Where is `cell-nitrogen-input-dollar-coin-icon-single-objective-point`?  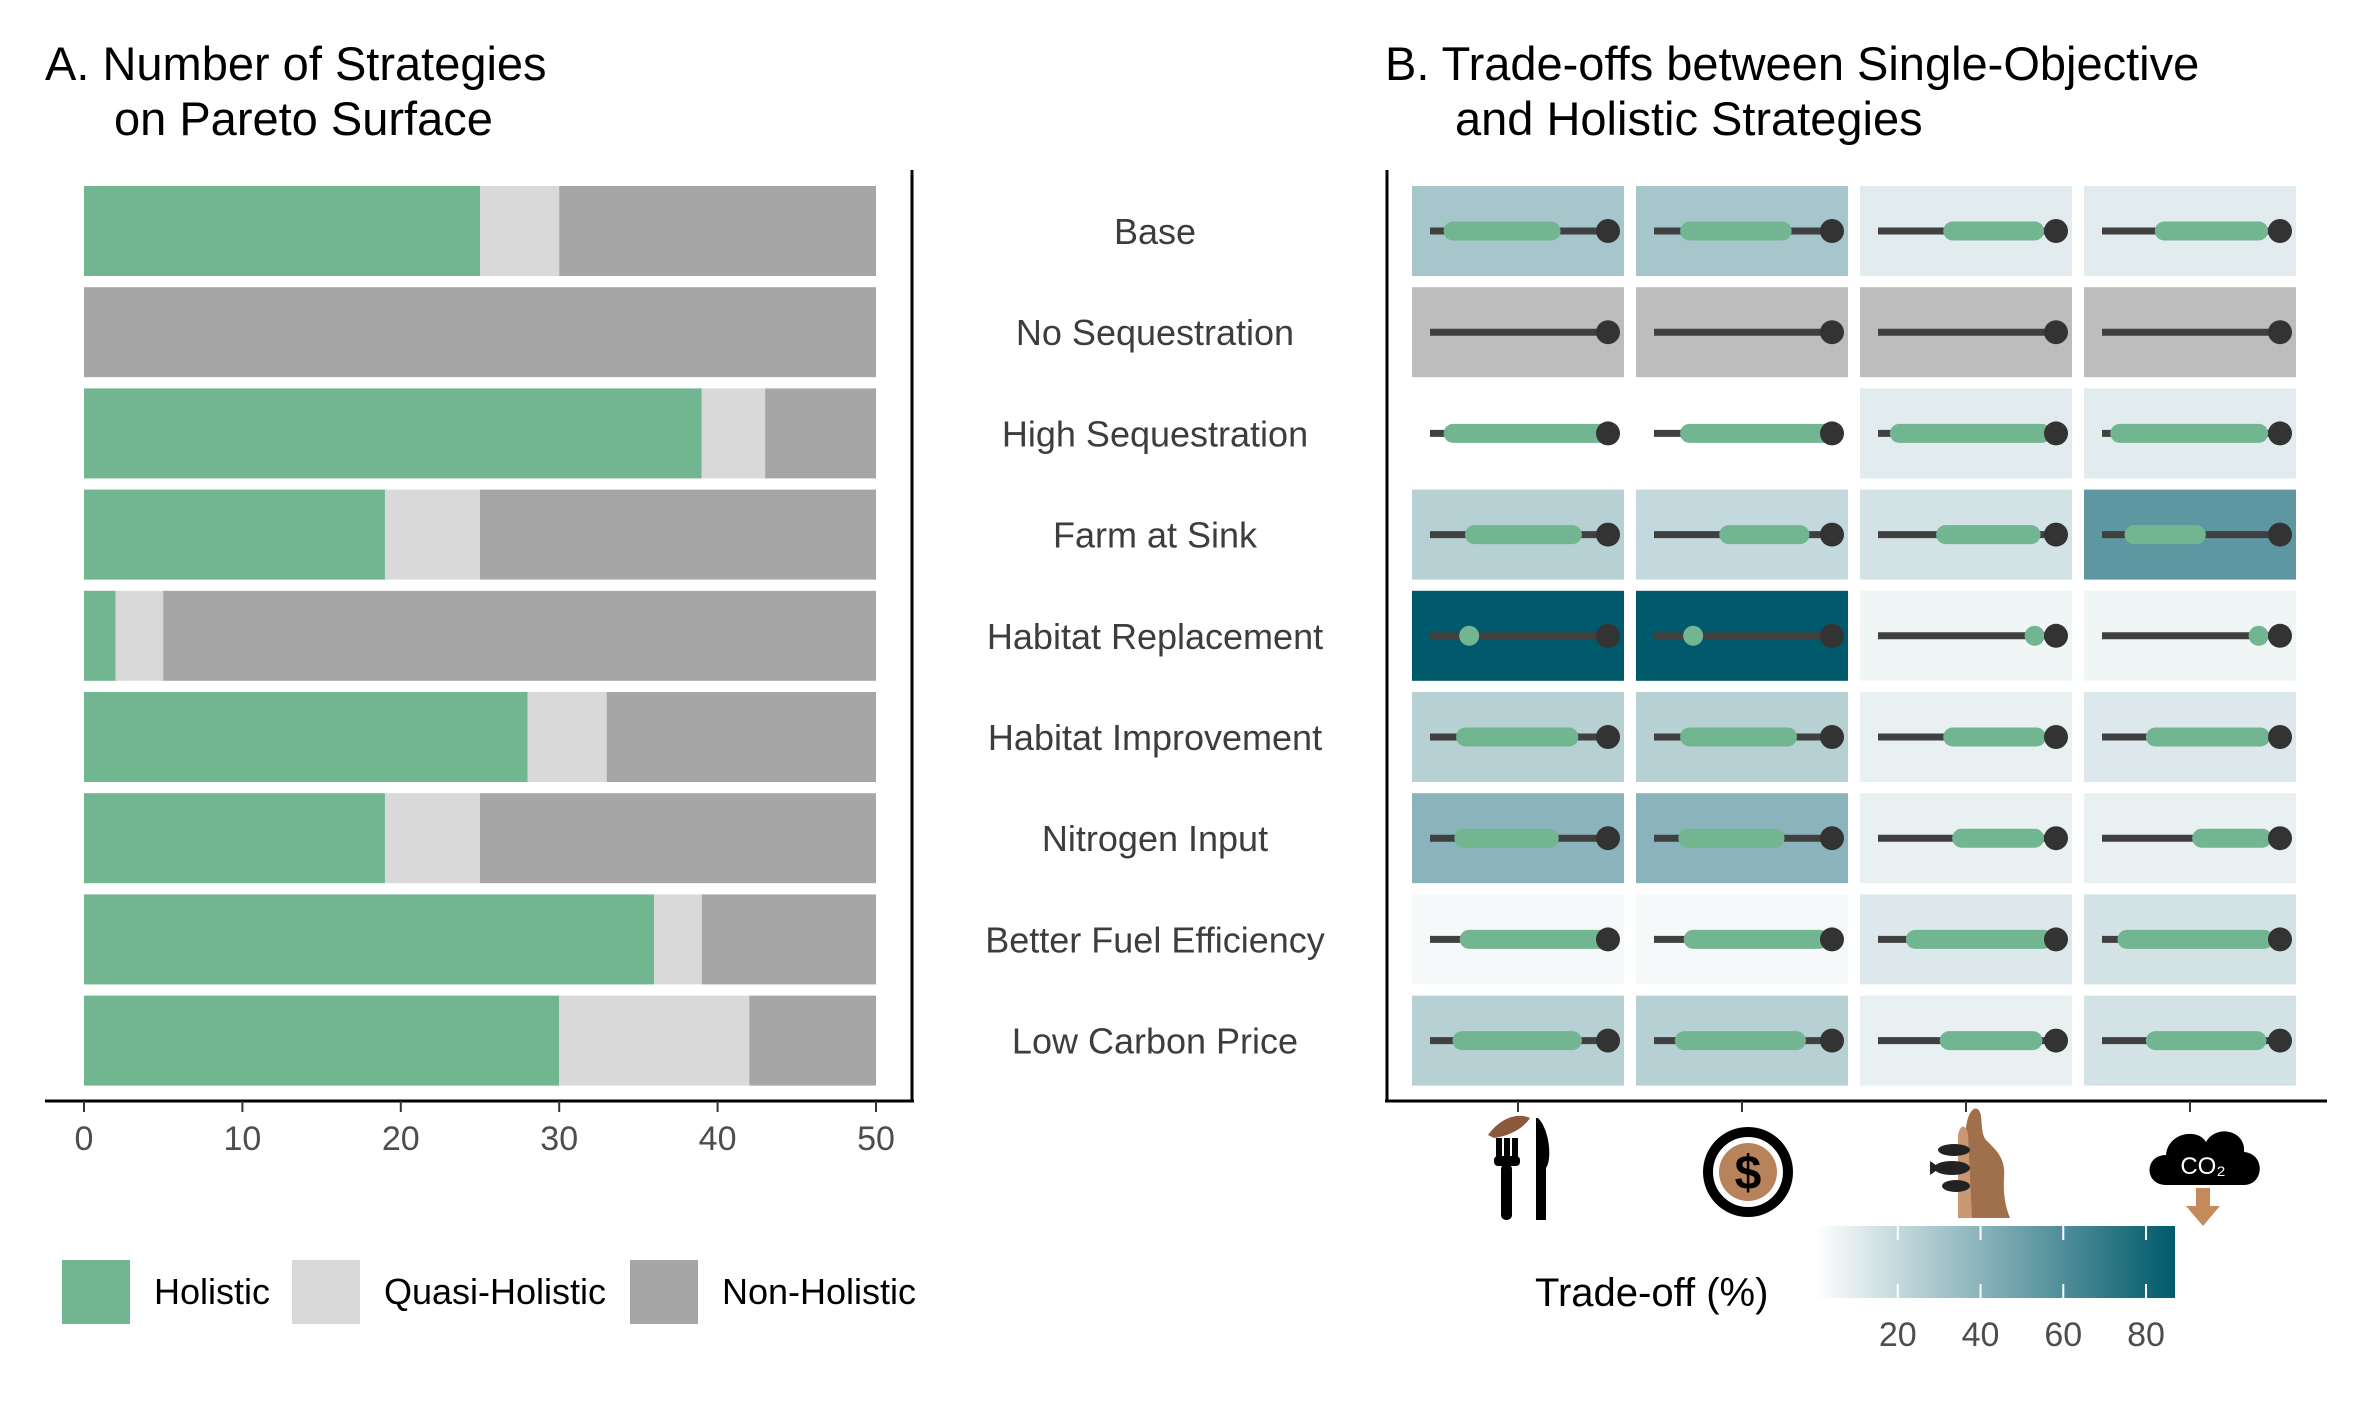 cell-nitrogen-input-dollar-coin-icon-single-objective-point is located at coordinates (1832, 838).